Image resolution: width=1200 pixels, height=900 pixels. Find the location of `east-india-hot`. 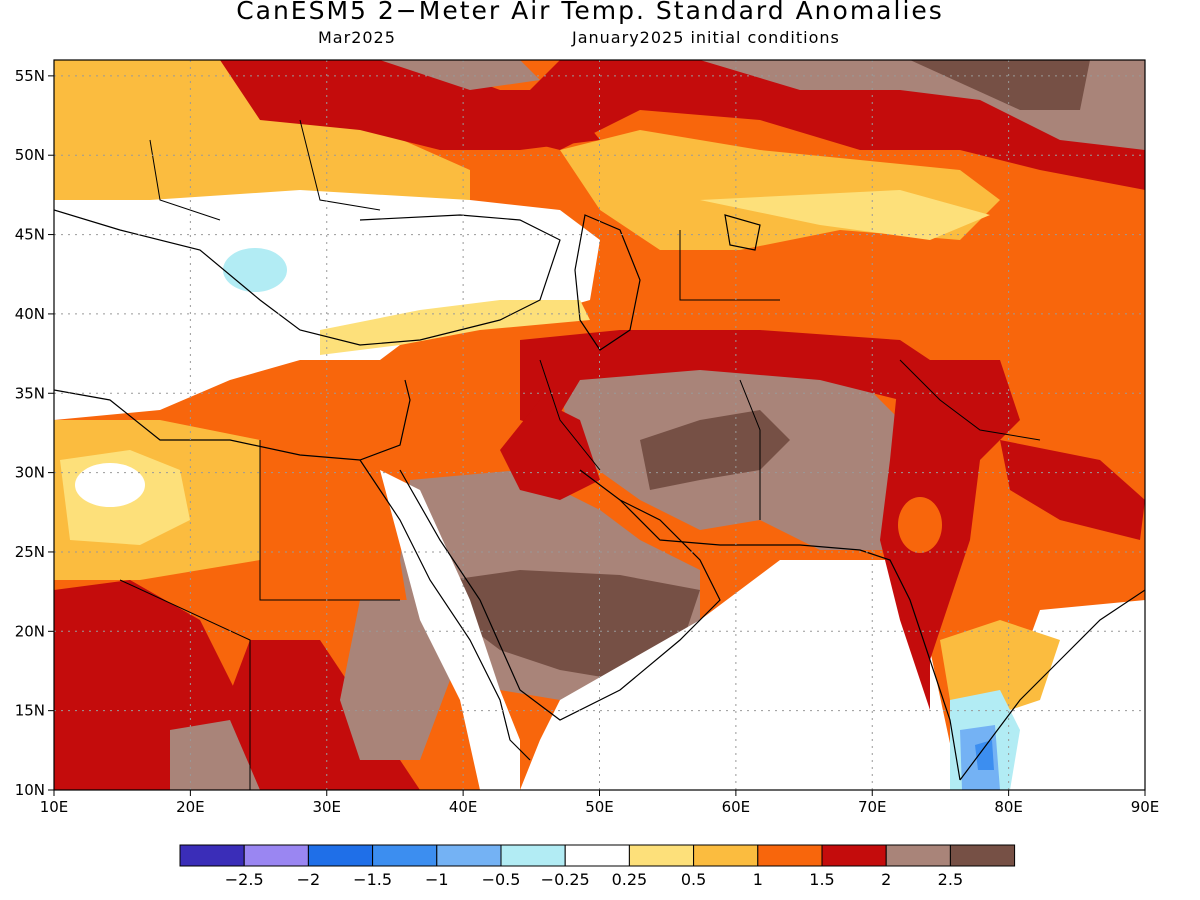

east-india-hot is located at coordinates (1072, 490).